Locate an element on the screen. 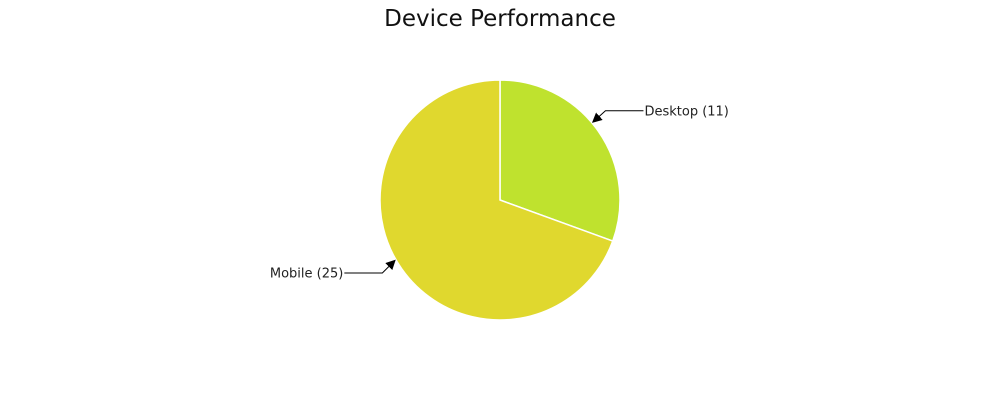 This screenshot has width=1000, height=420. label-leader-mobile is located at coordinates (370, 266).